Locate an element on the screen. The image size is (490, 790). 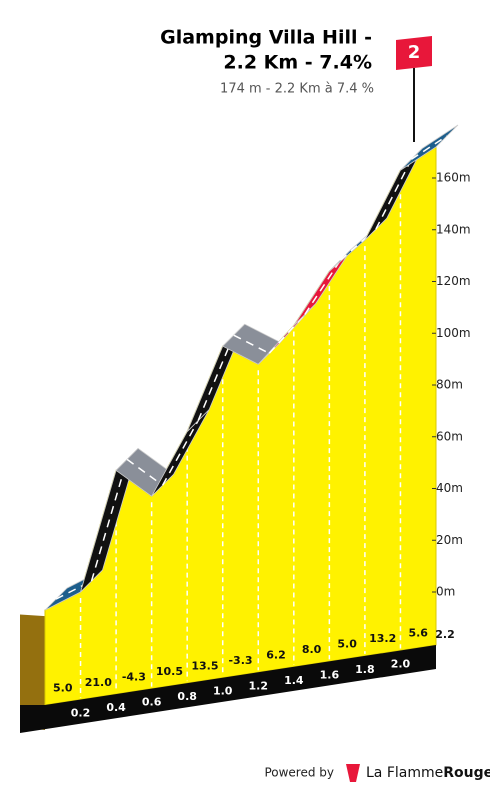
x-tick-label: 1.8 is located at coordinates (365, 669).